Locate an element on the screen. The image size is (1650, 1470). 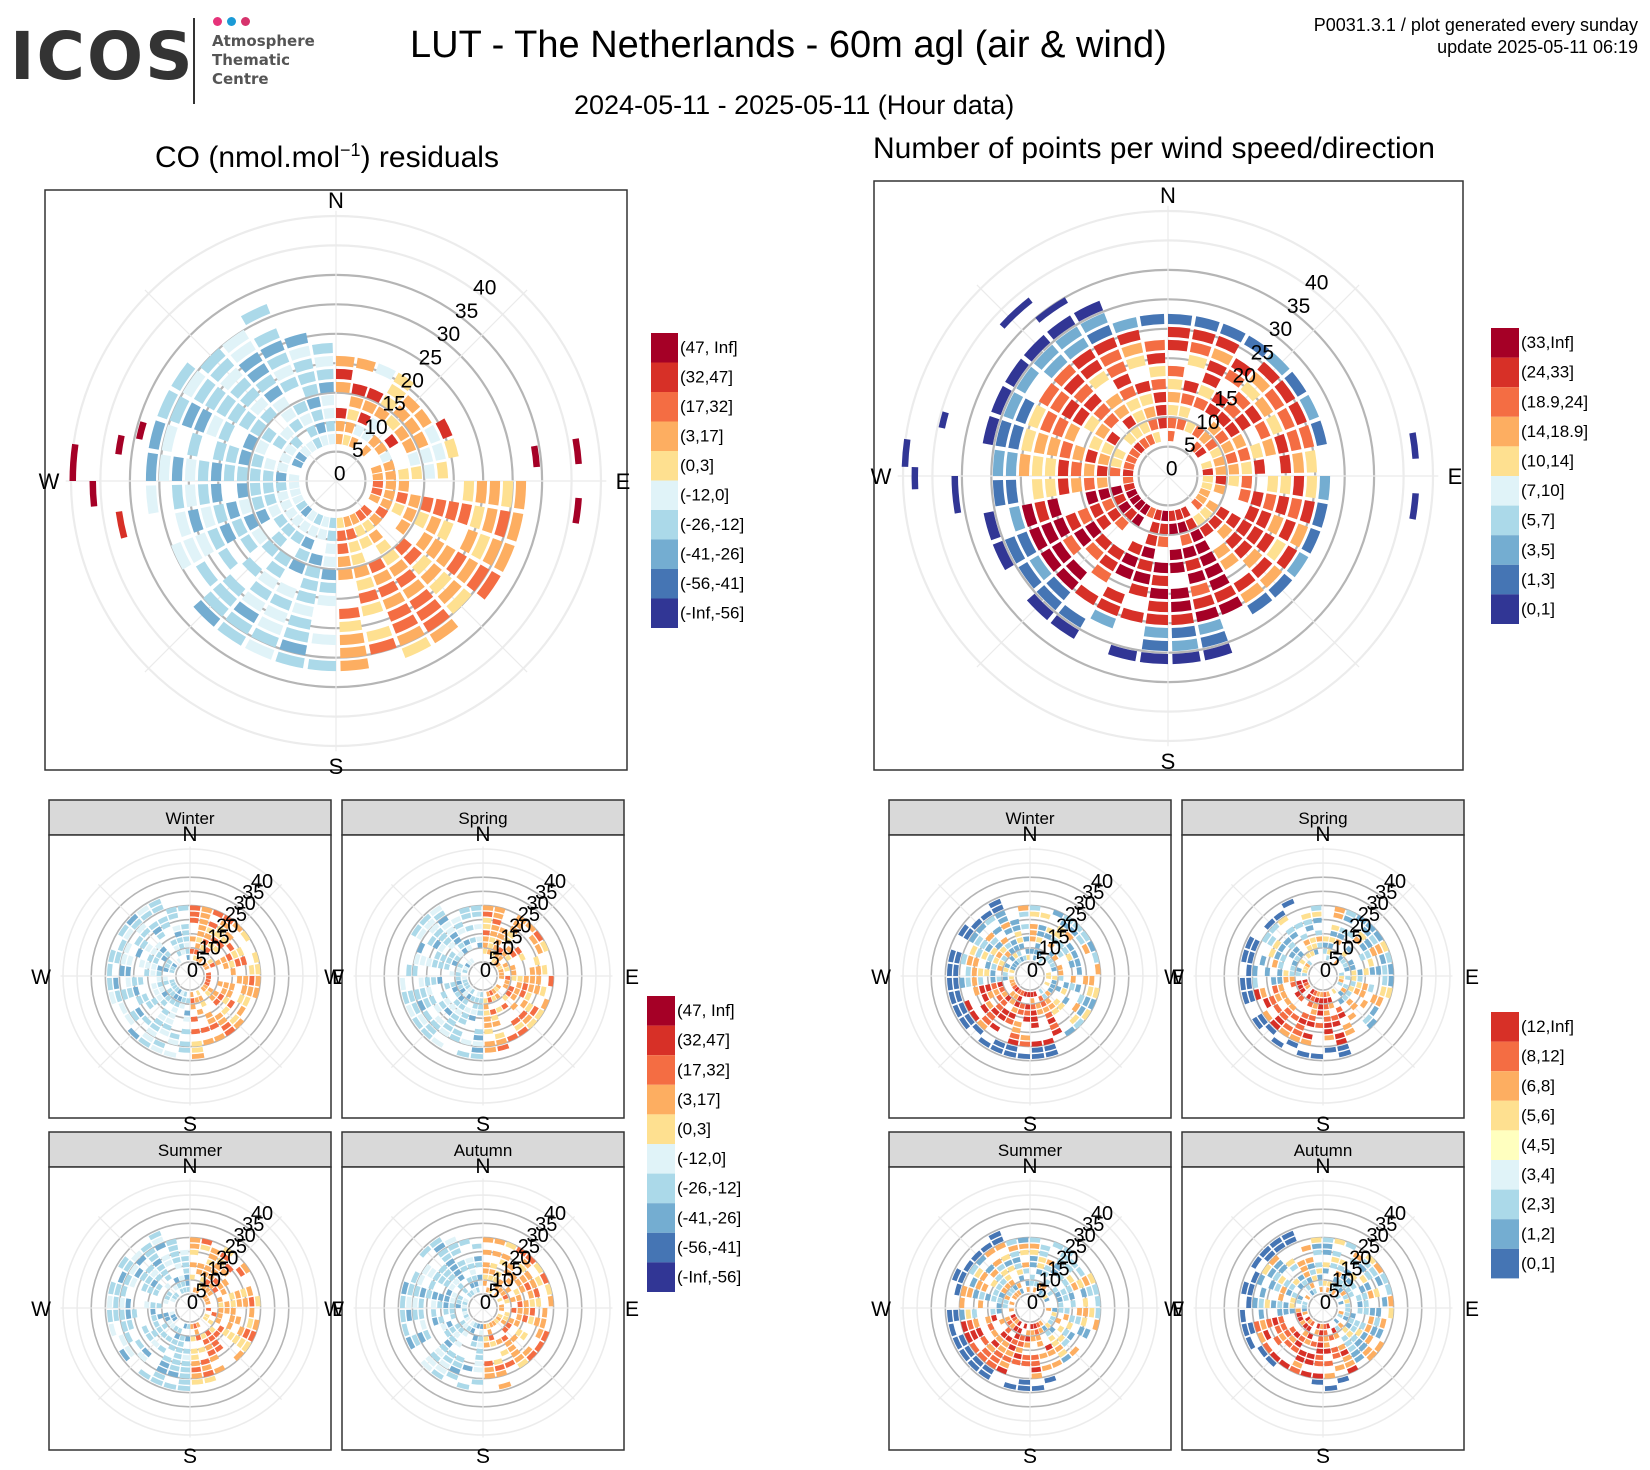
legend-label: (1,2] is located at coordinates (1538, 1233).